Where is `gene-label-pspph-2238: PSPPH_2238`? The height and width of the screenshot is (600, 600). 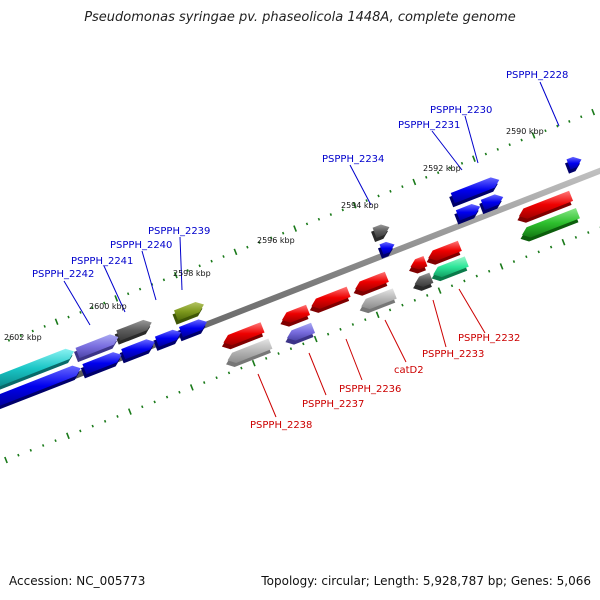
gene-label-pspph-2238: PSPPH_2238 is located at coordinates (281, 425).